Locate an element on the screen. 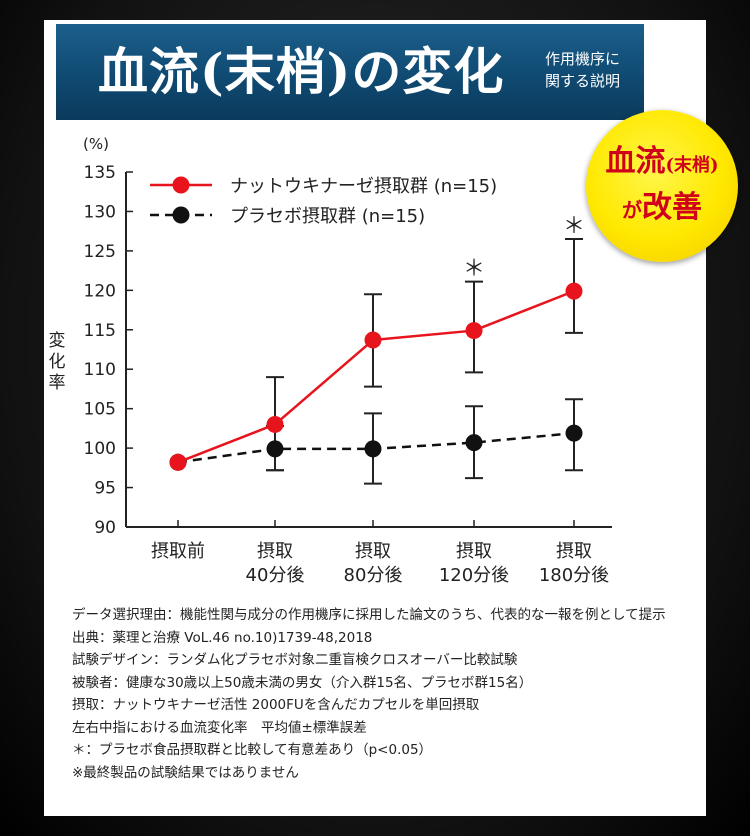  badge-line1: 血流(末梢) is located at coordinates (662, 164).